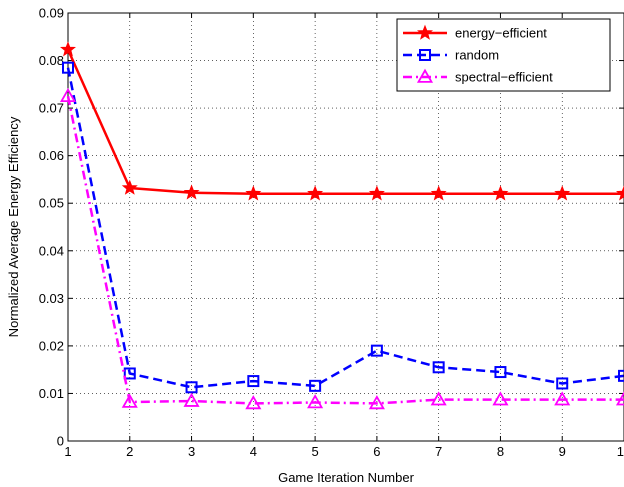  I want to click on y-tick-label: 0.01, so click(51, 393).